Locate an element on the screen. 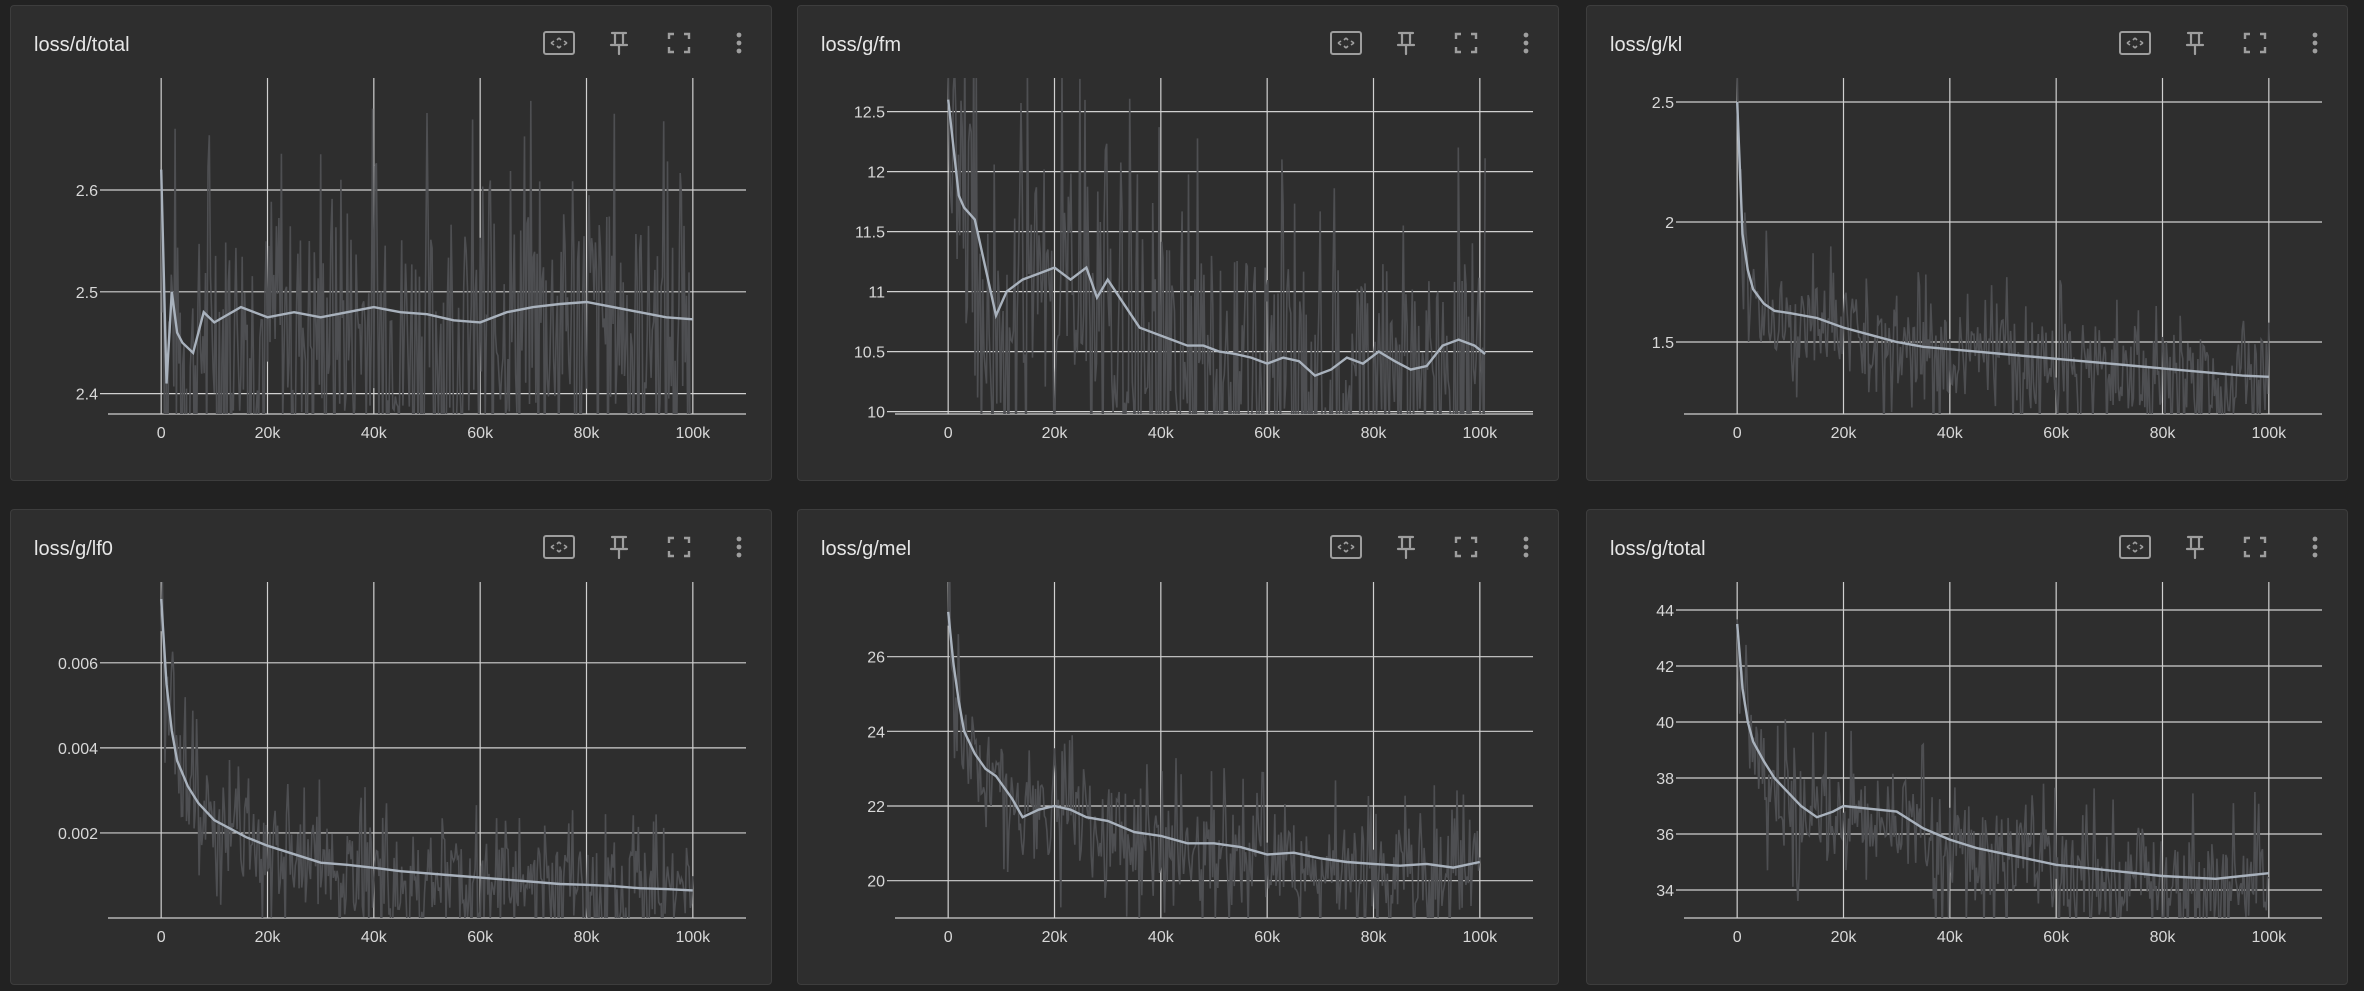  y-tick-label: 11.5 is located at coordinates (870, 233).